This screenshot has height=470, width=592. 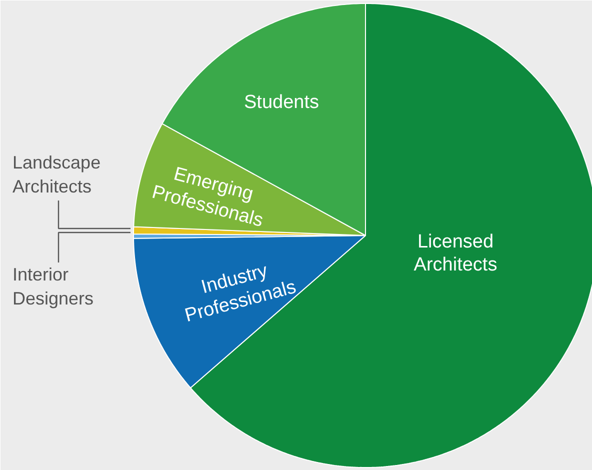 What do you see at coordinates (56, 174) in the screenshot?
I see `slice-label: Landscape Architects` at bounding box center [56, 174].